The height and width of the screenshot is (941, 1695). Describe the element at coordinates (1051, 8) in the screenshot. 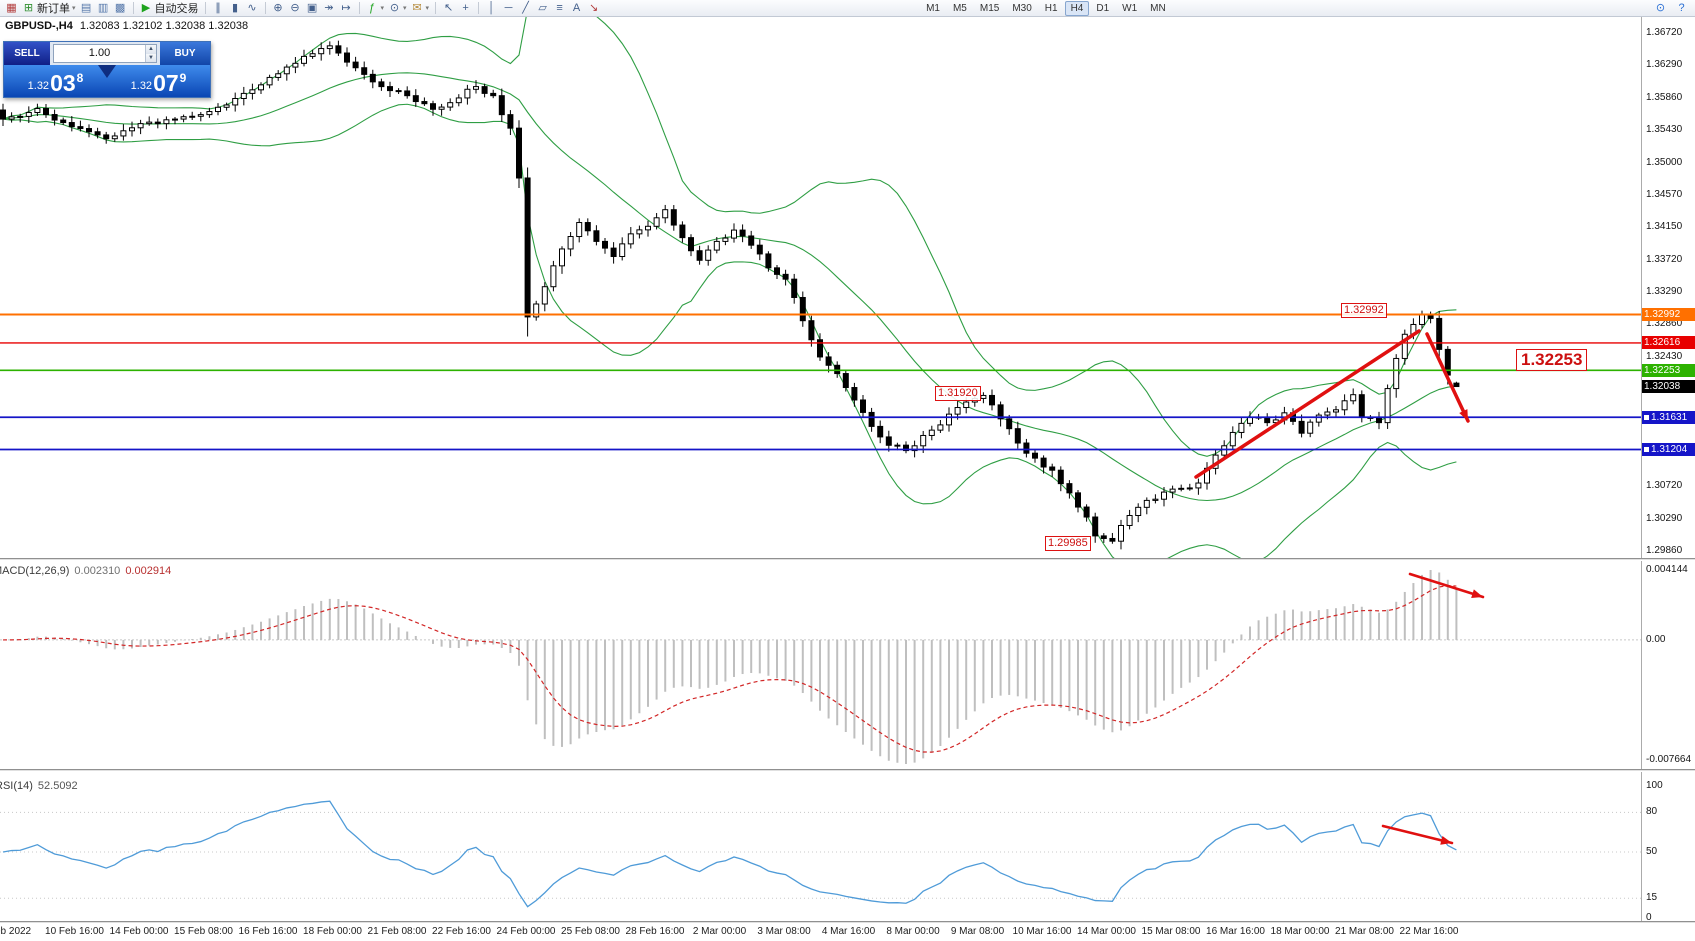

I see `timeframe-button-h1: H1` at that location.